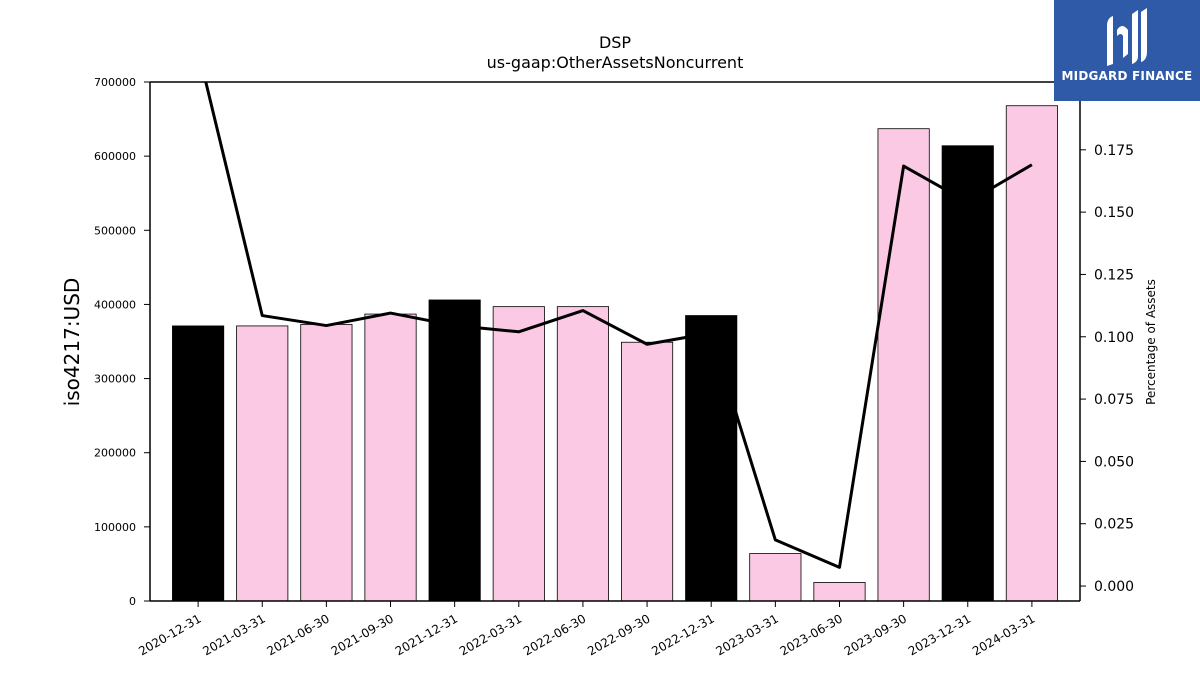  What do you see at coordinates (746, 634) in the screenshot?
I see `x-tick-label: 2023-03-31` at bounding box center [746, 634].